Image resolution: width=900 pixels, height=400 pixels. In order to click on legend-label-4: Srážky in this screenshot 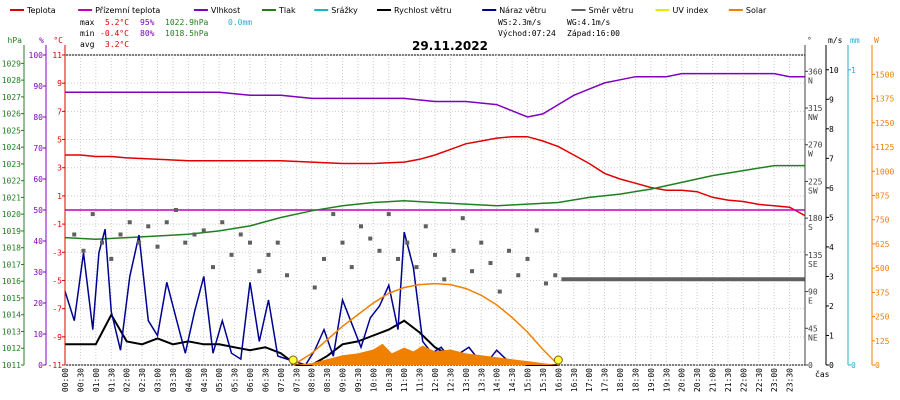, I will do `click(344, 10)`.